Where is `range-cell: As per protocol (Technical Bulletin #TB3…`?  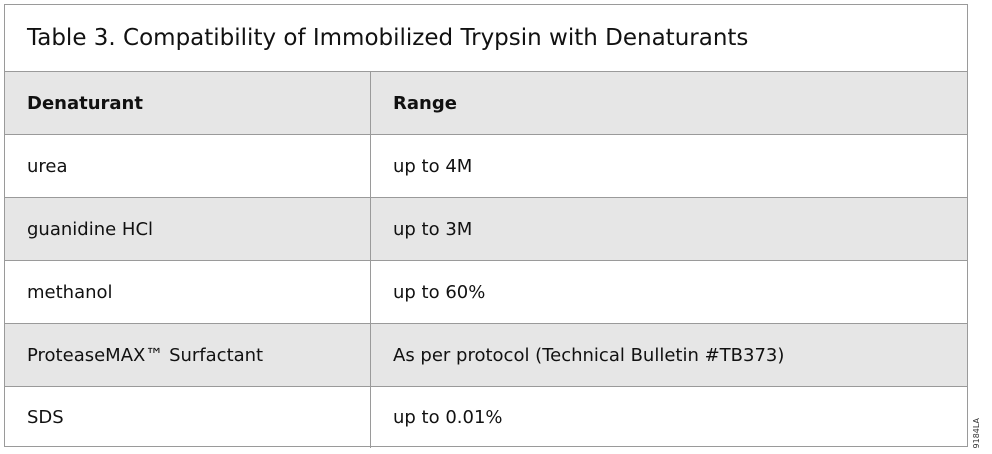 range-cell: As per protocol (Technical Bulletin #TB3… is located at coordinates (589, 355).